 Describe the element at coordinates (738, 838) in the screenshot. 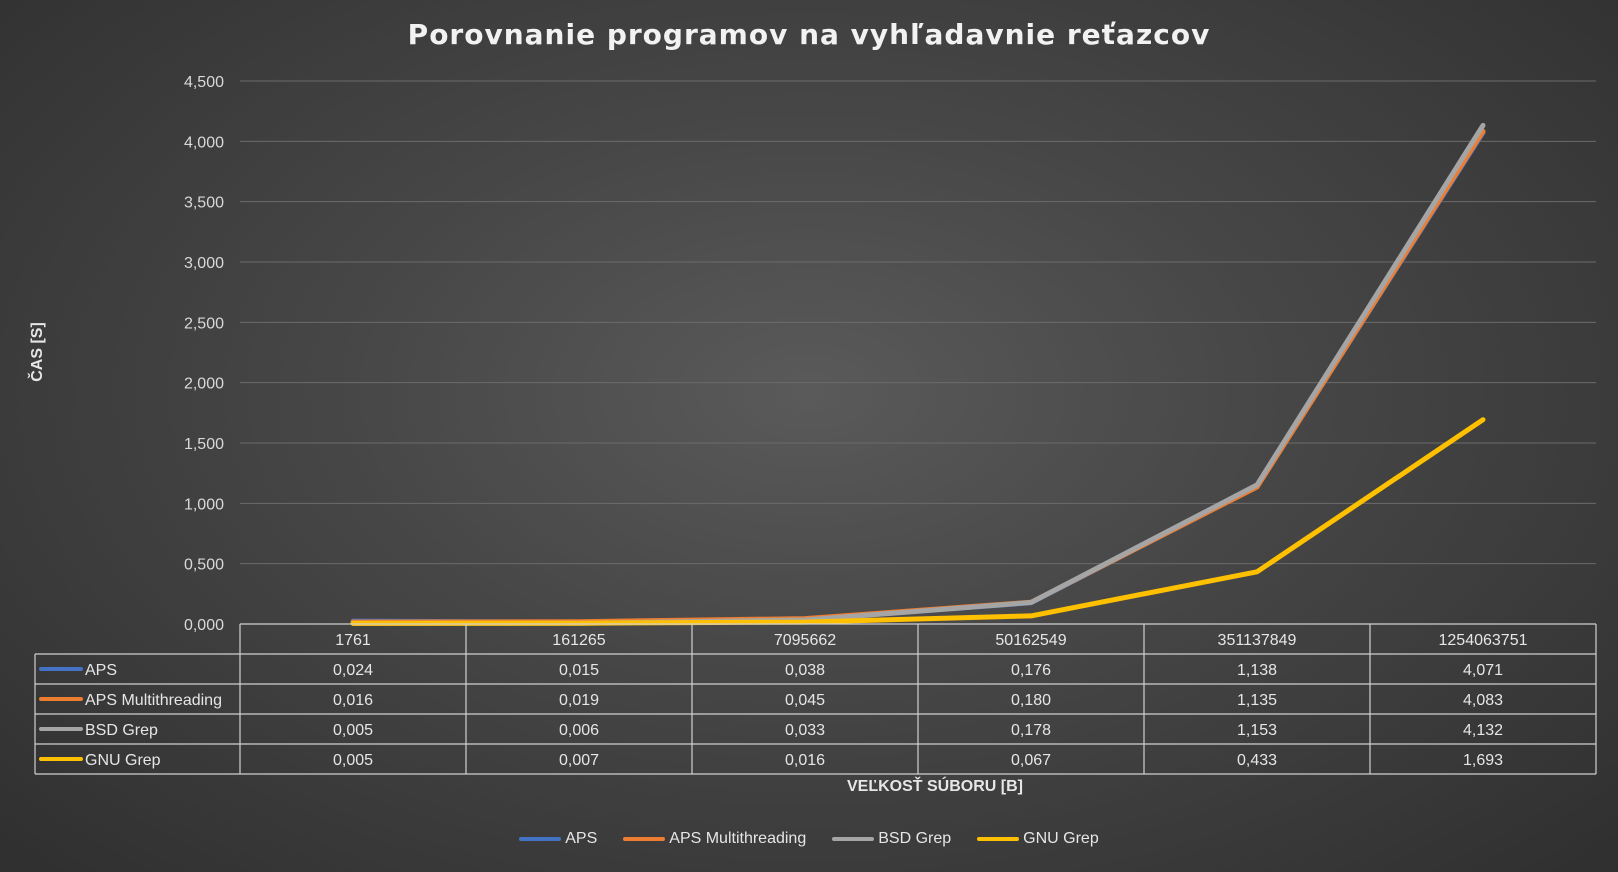

I see `legend-label: APS Multithreading` at that location.